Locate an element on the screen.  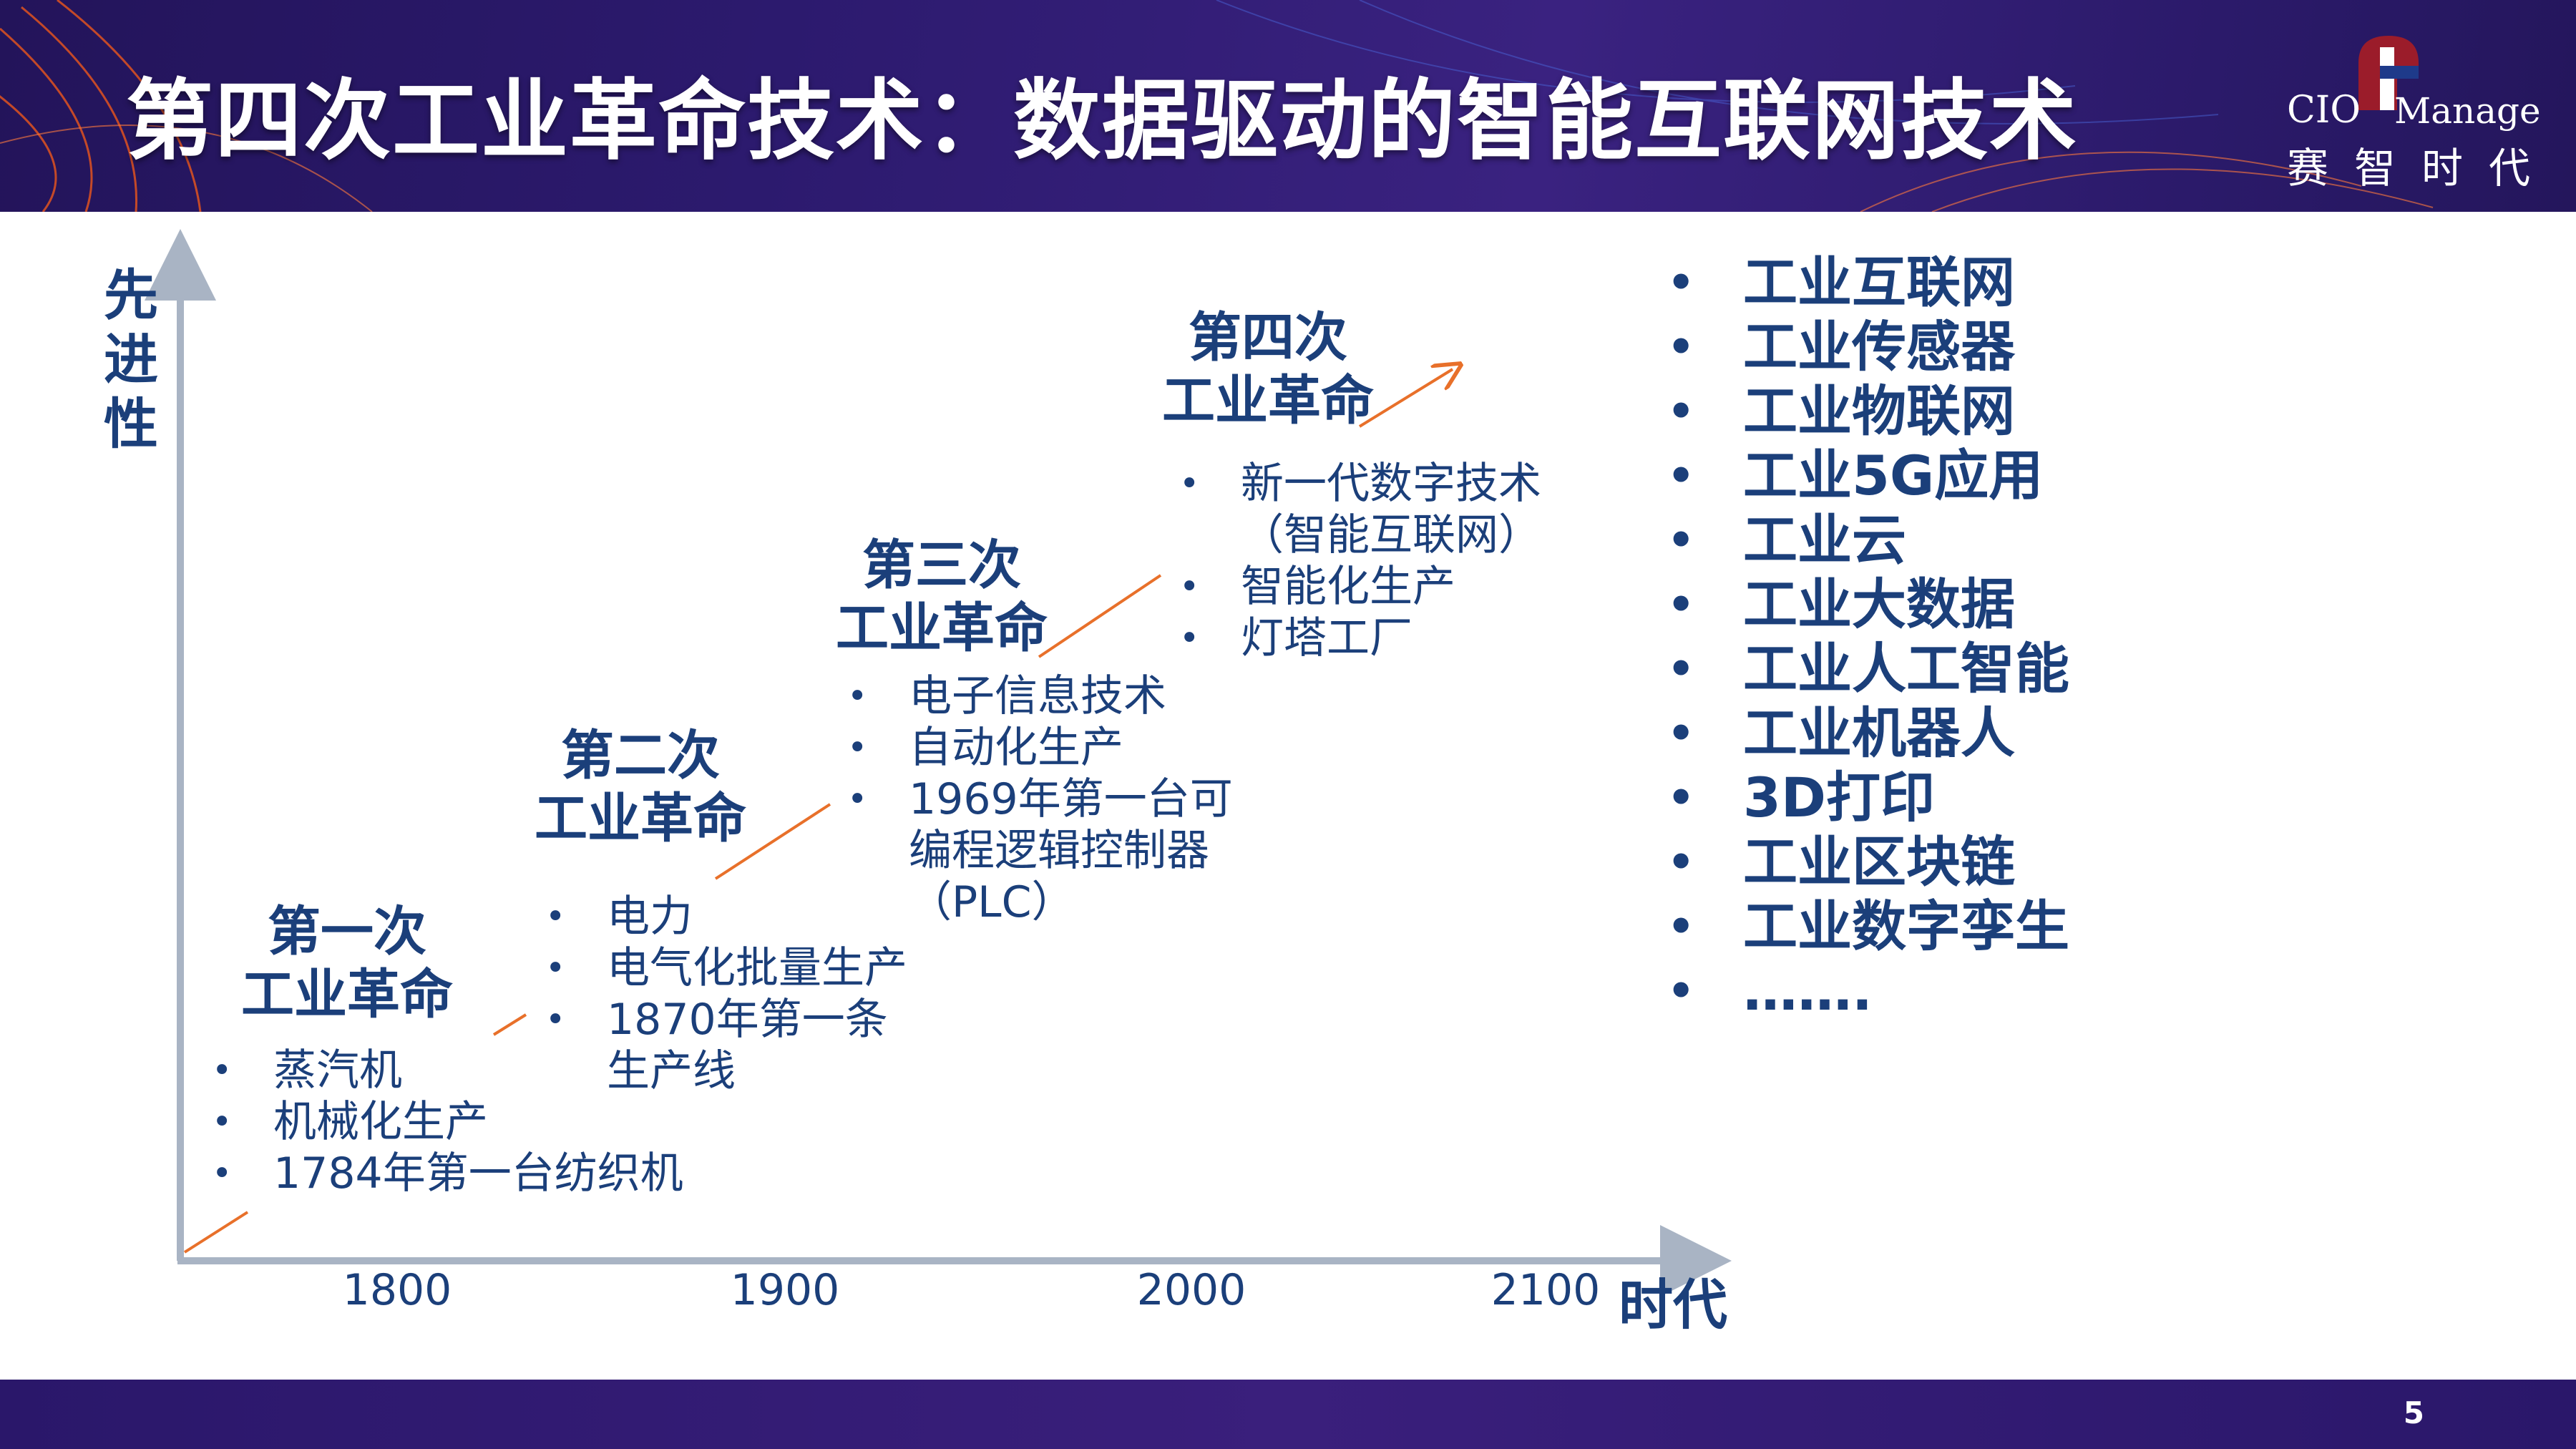
stage-3-title-line-1: 第三次 is located at coordinates (941, 565).